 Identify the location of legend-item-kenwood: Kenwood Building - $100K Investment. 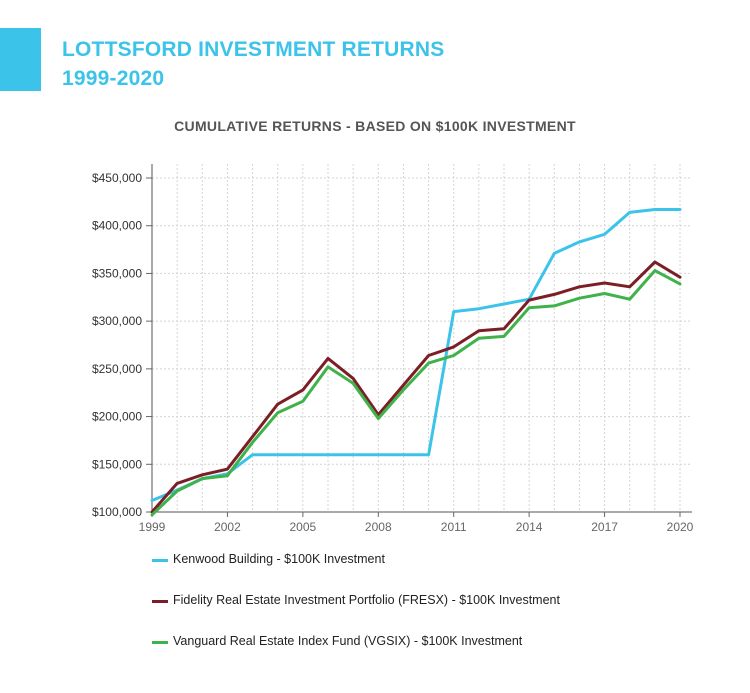
(356, 572).